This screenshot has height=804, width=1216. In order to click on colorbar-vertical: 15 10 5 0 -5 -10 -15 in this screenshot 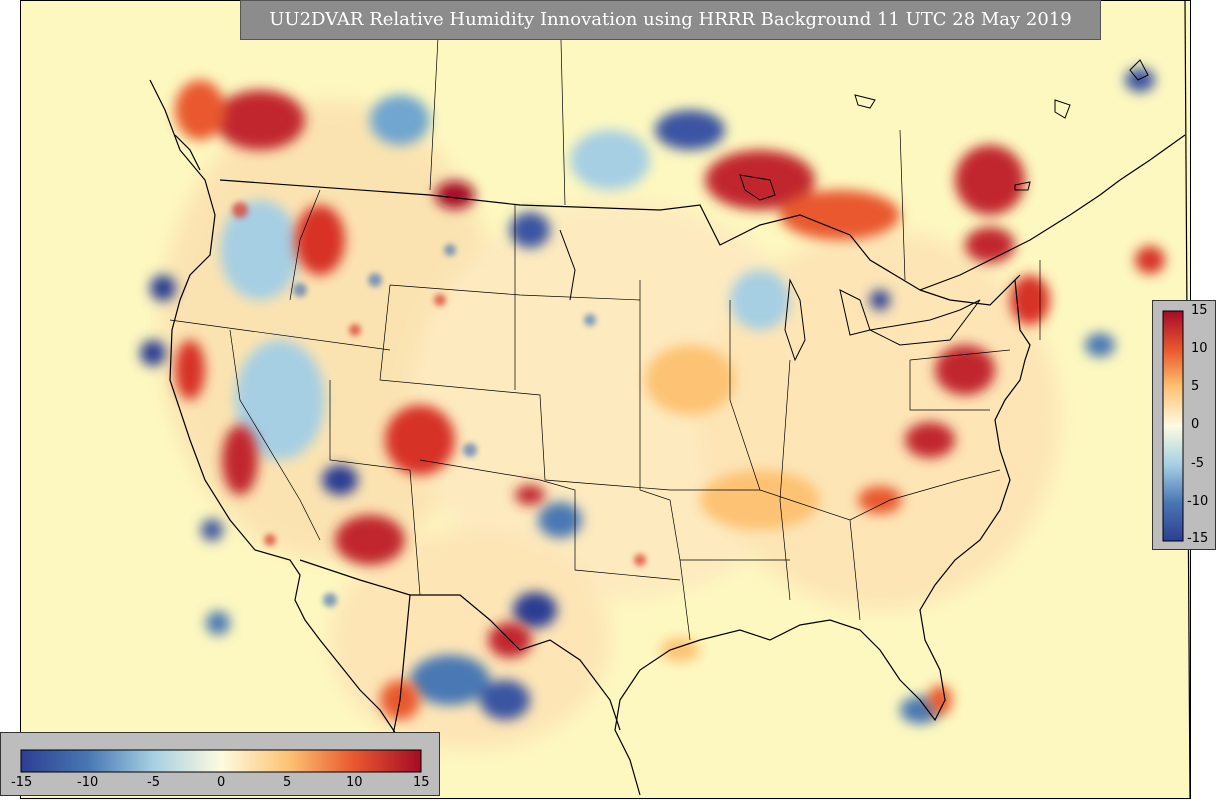, I will do `click(1184, 425)`.